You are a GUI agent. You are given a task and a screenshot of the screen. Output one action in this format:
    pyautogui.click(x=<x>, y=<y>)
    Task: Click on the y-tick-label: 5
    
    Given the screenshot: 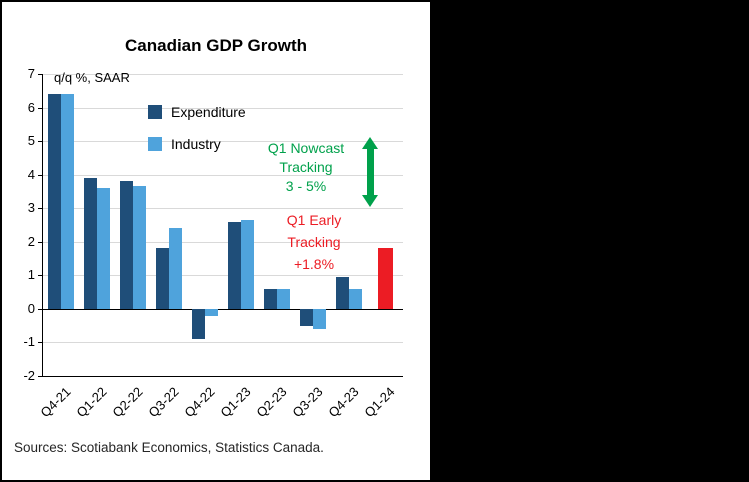 What is the action you would take?
    pyautogui.click(x=31, y=141)
    